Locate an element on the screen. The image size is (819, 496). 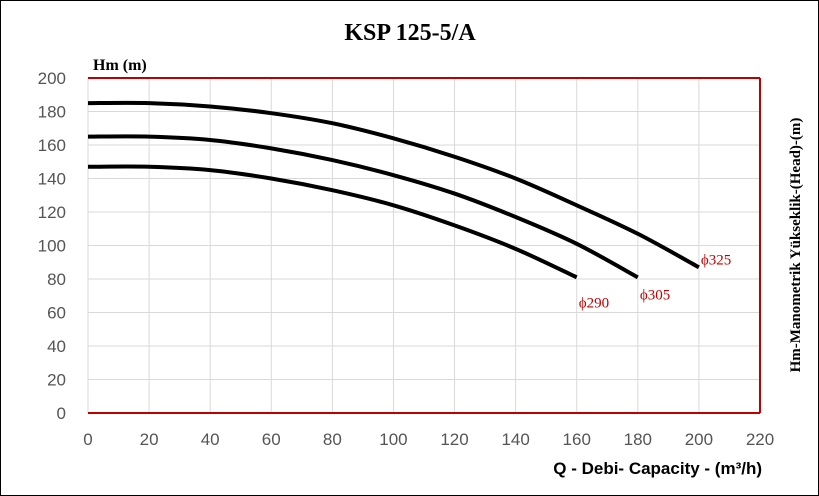
chart-title: KSP 125-5/A is located at coordinates (410, 33).